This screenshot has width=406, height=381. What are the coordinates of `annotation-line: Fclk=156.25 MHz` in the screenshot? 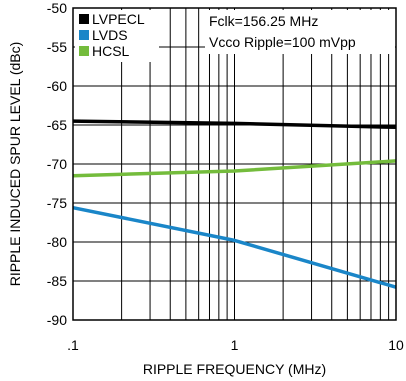 It's located at (263, 21).